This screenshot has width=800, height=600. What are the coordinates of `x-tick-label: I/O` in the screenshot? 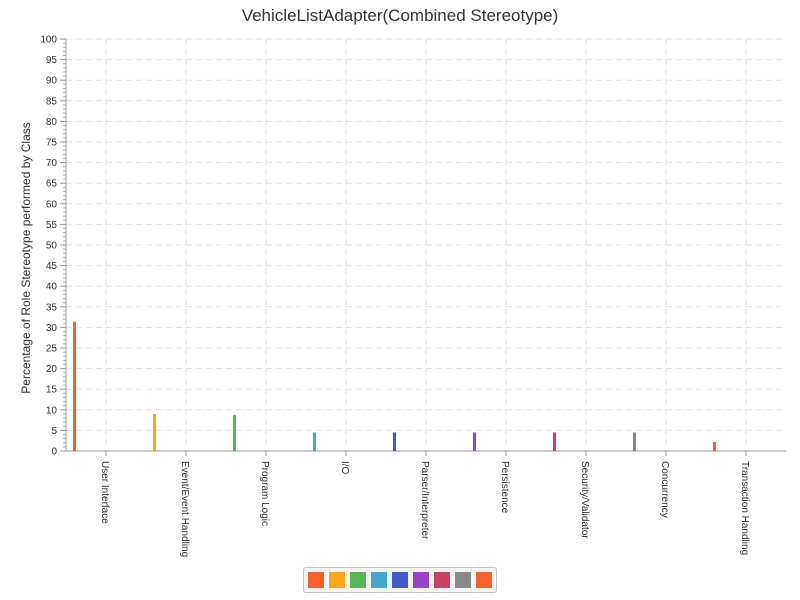 It's located at (344, 468).